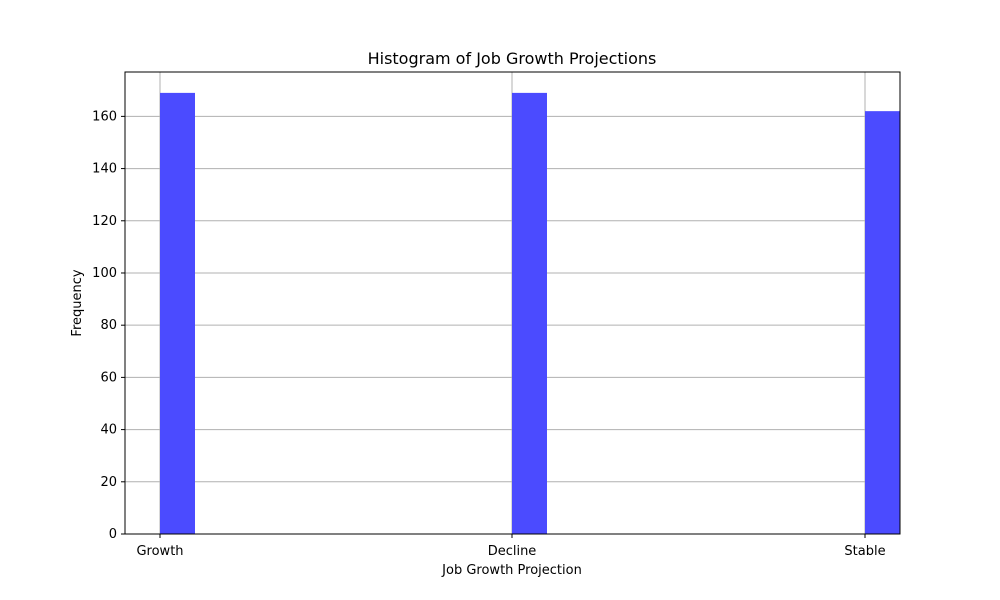 Image resolution: width=1000 pixels, height=600 pixels. I want to click on y-tick-label: 140, so click(104, 169).